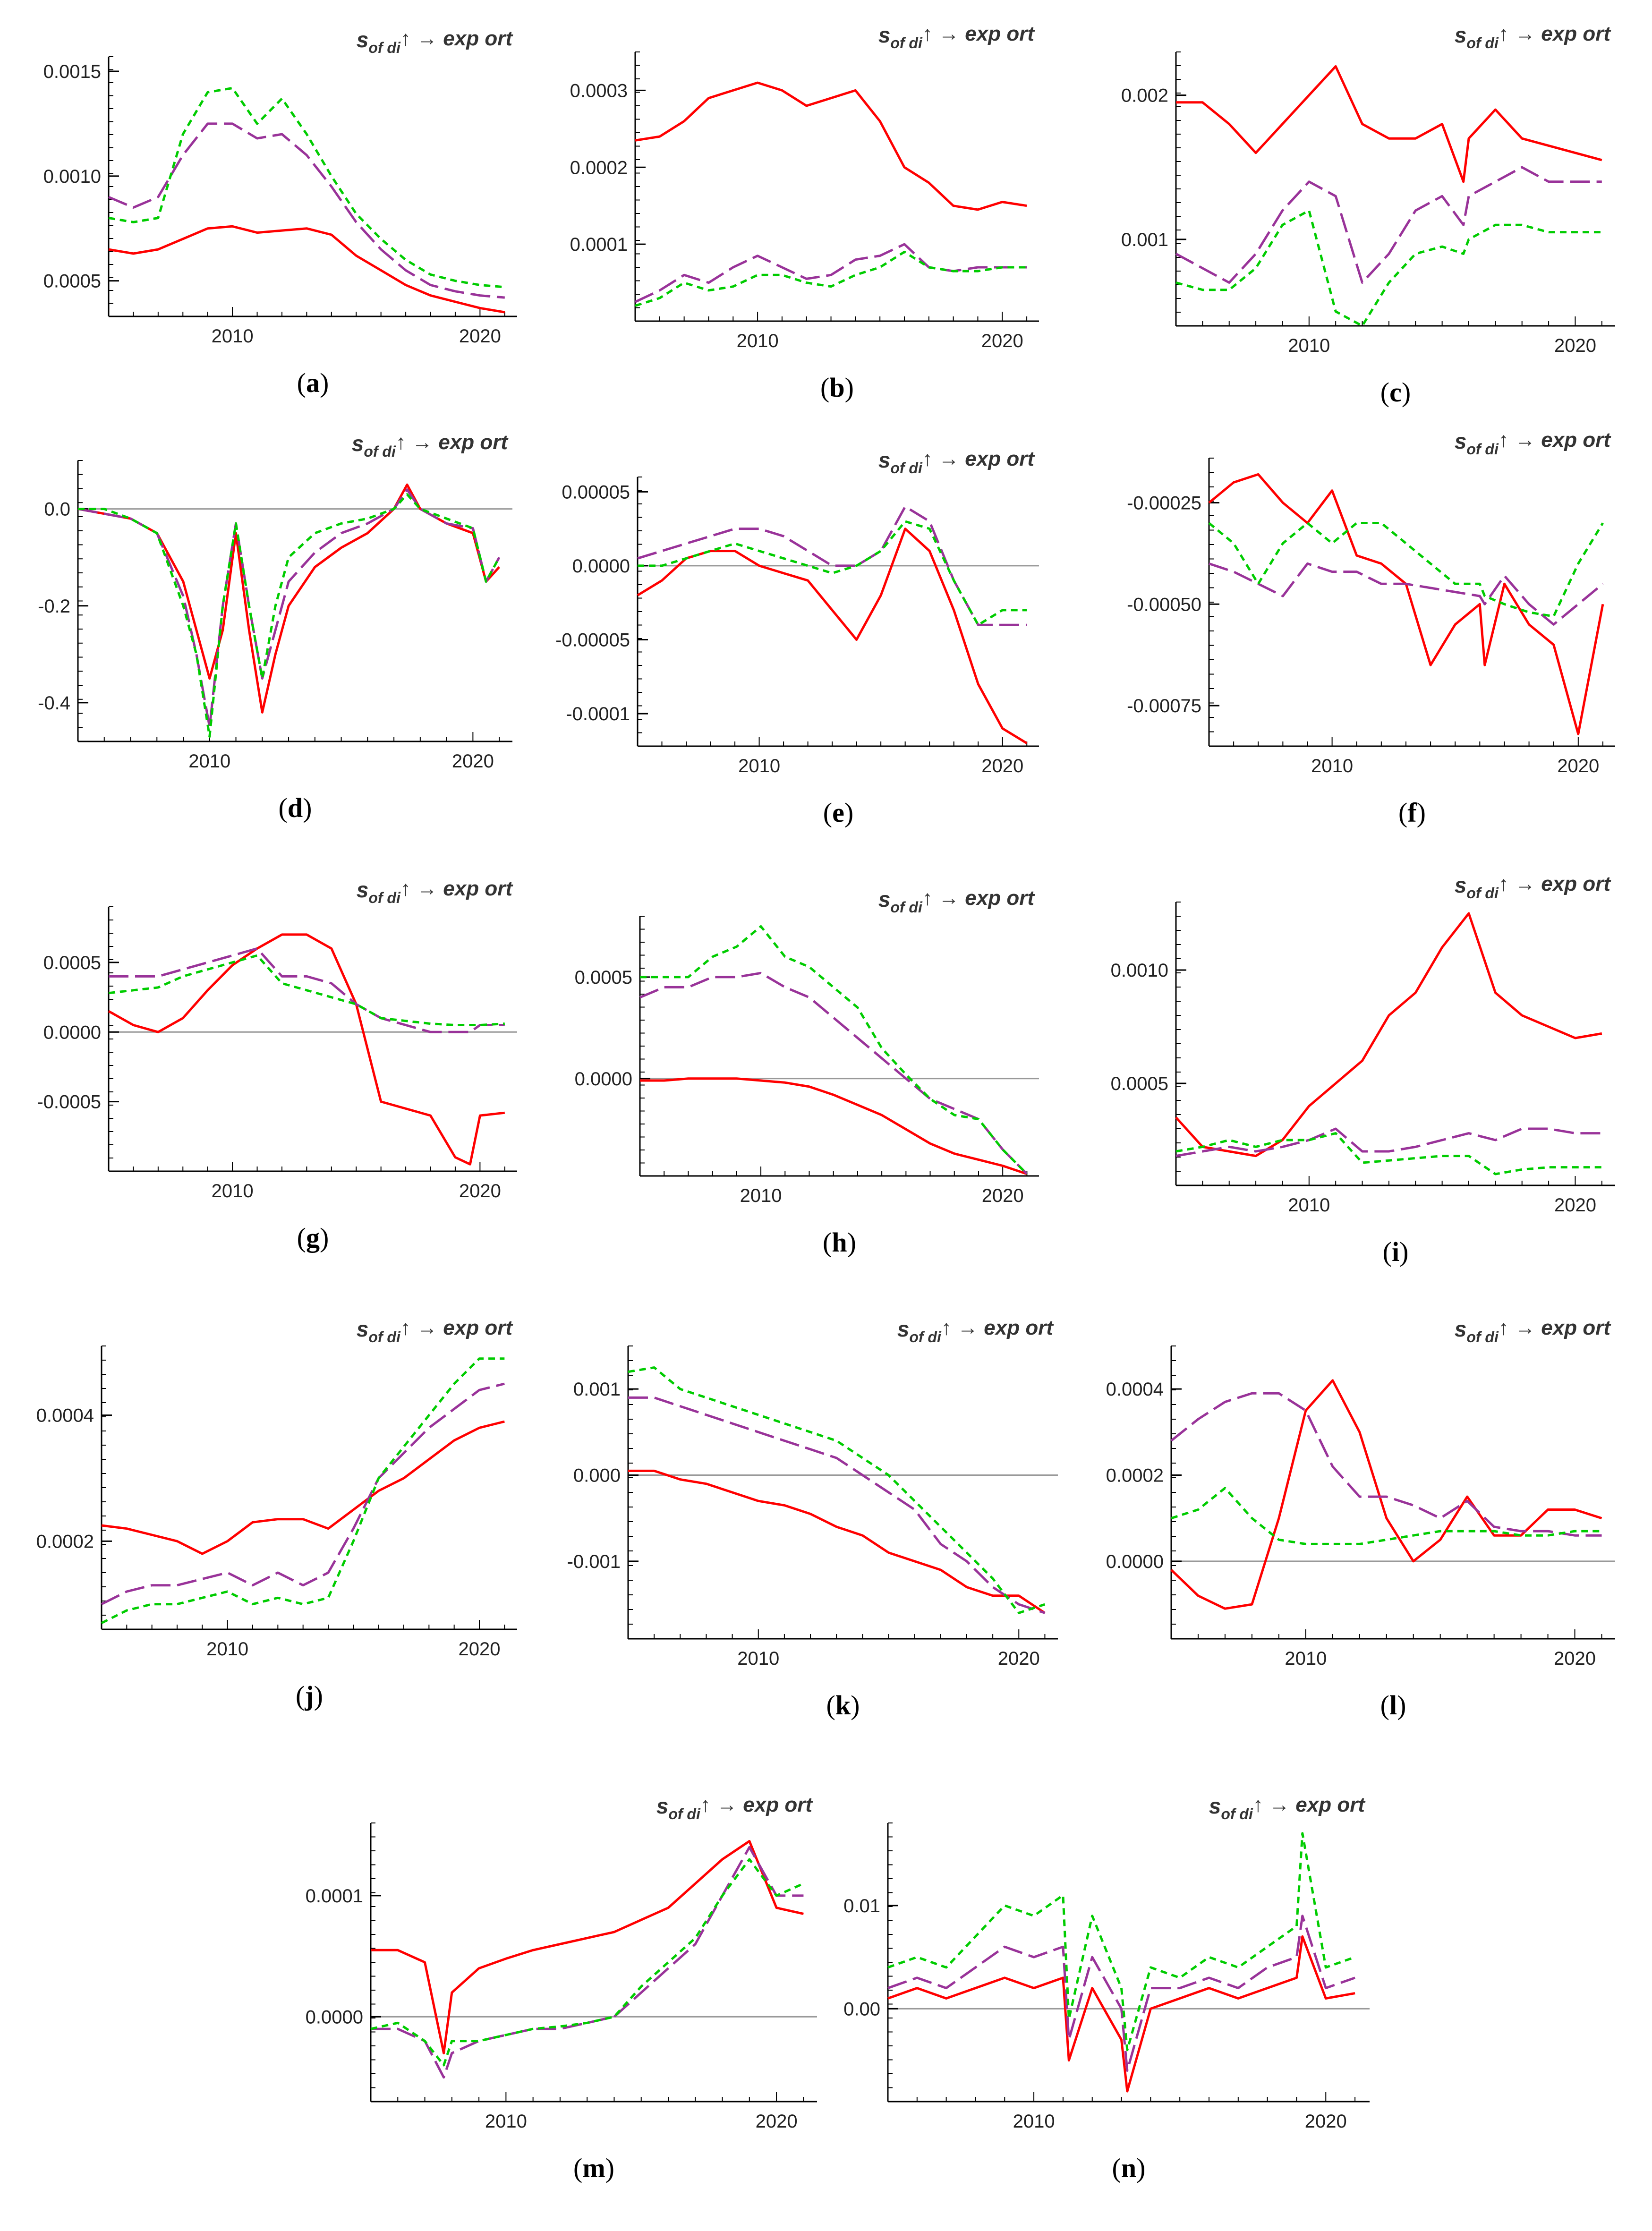 The image size is (1652, 2231). What do you see at coordinates (597, 1475) in the screenshot?
I see `y-tick-label: 0.000` at bounding box center [597, 1475].